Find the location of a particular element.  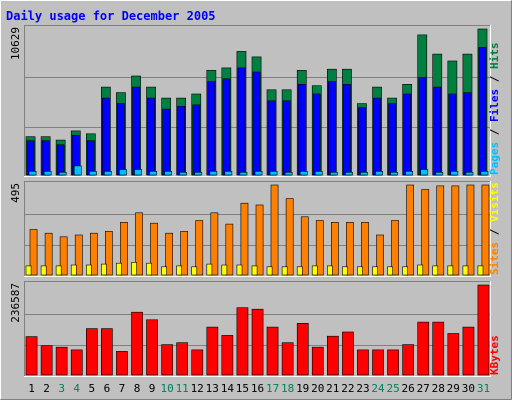

right-label-part: Visits is located at coordinates (494, 202).